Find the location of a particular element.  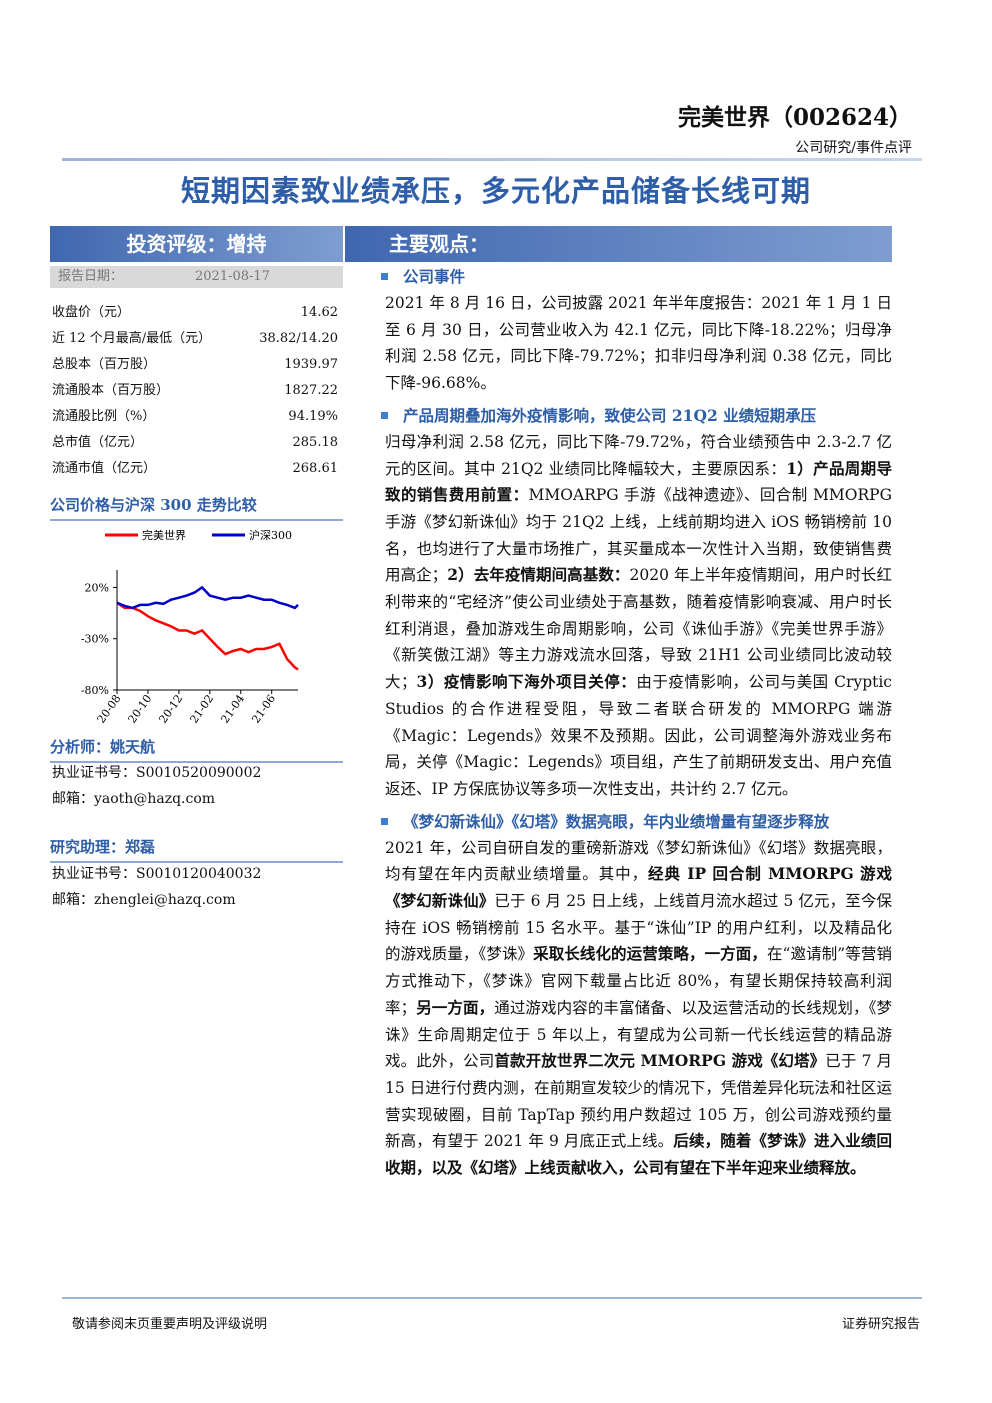

stat-row: 流通市值（亿元） 268.61 is located at coordinates (195, 469).